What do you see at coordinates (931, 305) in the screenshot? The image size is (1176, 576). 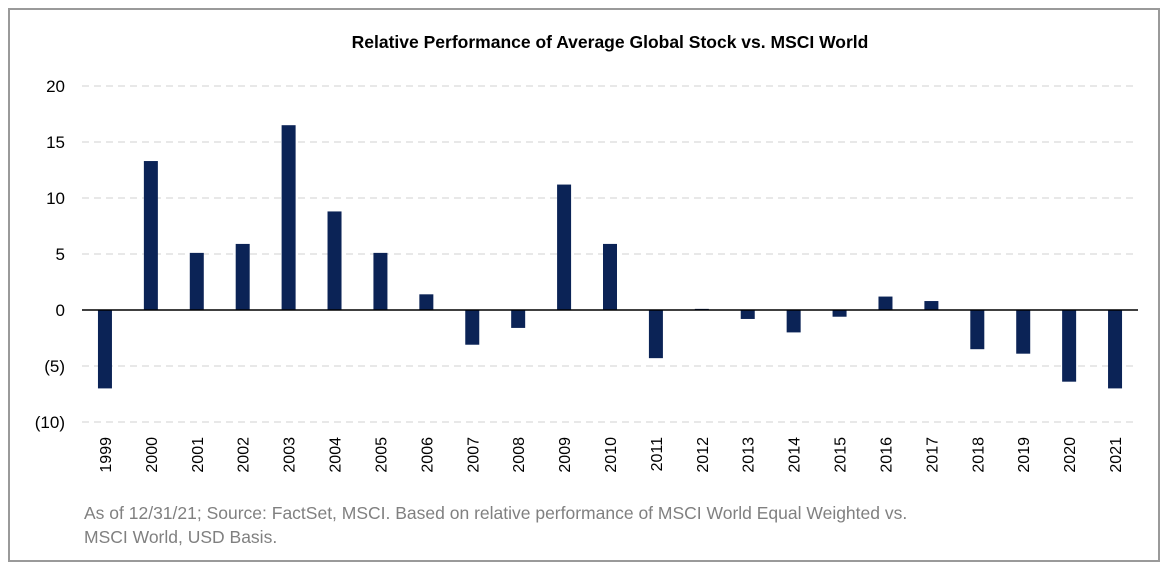 I see `bar-2017` at bounding box center [931, 305].